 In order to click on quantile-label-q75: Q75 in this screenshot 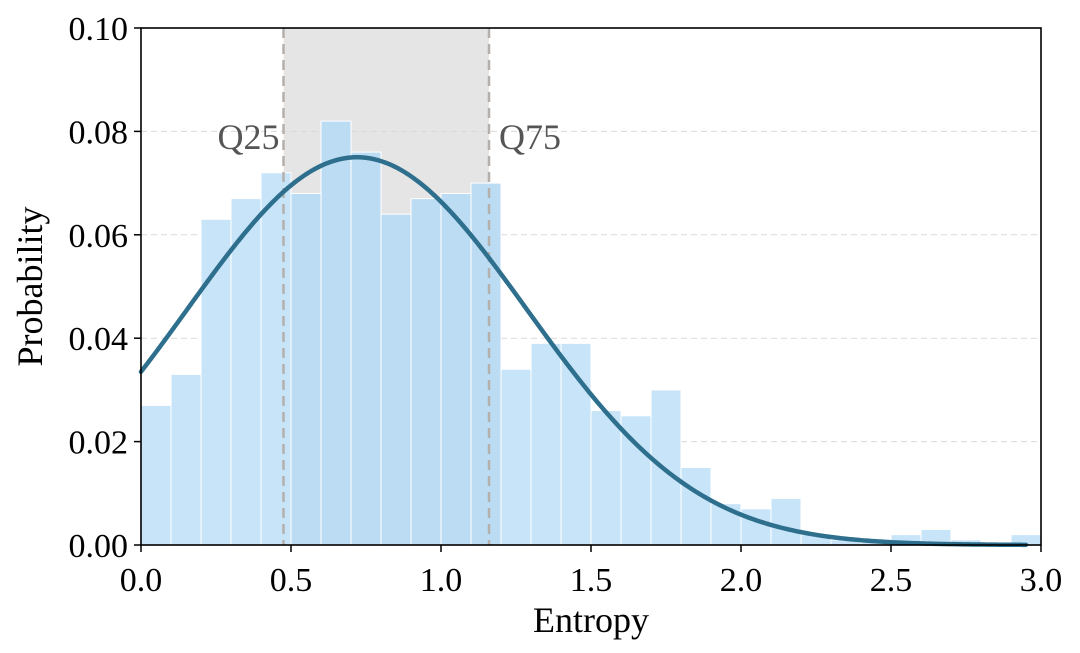, I will do `click(530, 137)`.